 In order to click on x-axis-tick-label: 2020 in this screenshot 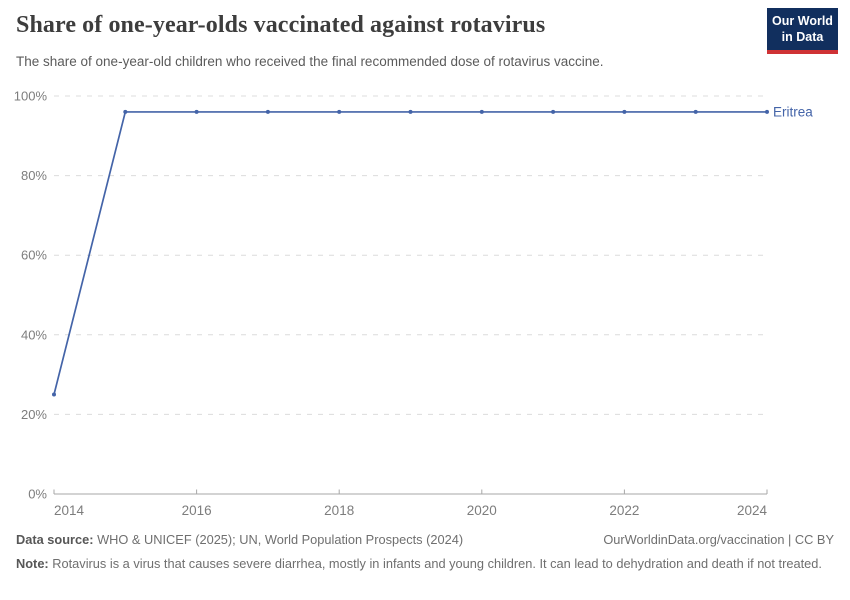, I will do `click(482, 510)`.